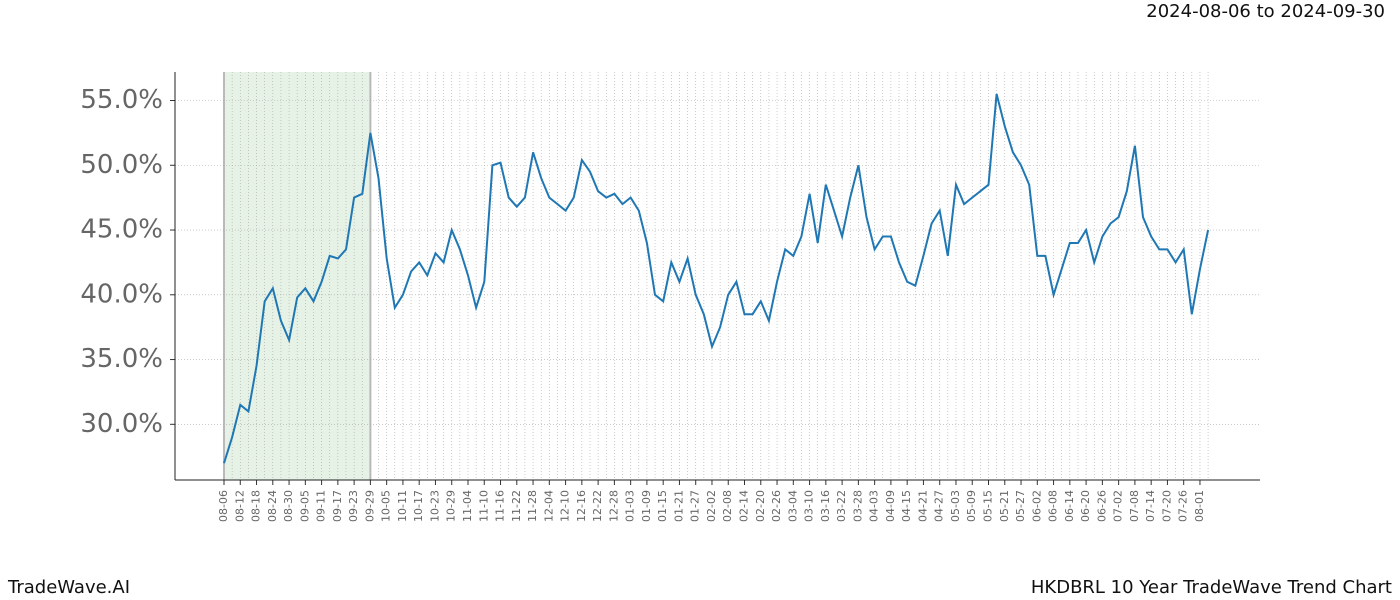  What do you see at coordinates (646, 506) in the screenshot?
I see `x-tick-label: 01-09` at bounding box center [646, 506].